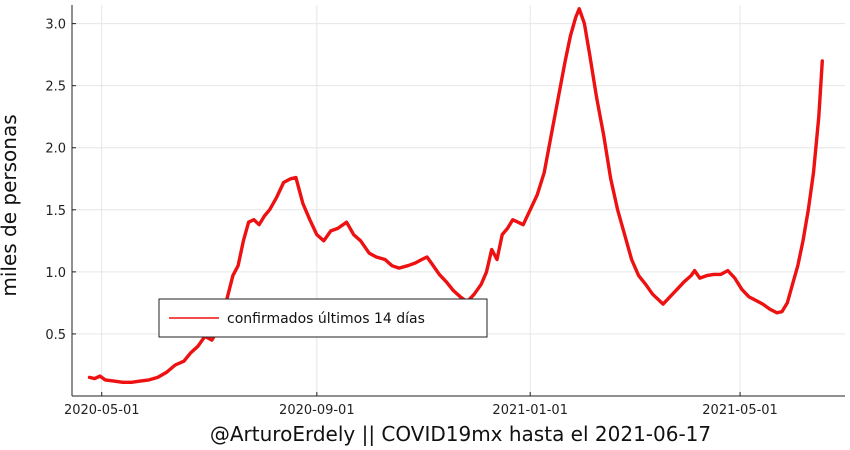  I want to click on y-tick-label: 2.0, so click(55, 149).